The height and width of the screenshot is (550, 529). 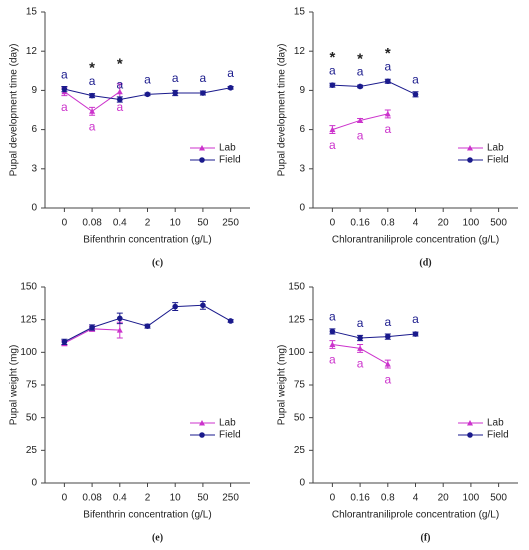 What do you see at coordinates (300, 51) in the screenshot?
I see `y-tick-label: 12` at bounding box center [300, 51].